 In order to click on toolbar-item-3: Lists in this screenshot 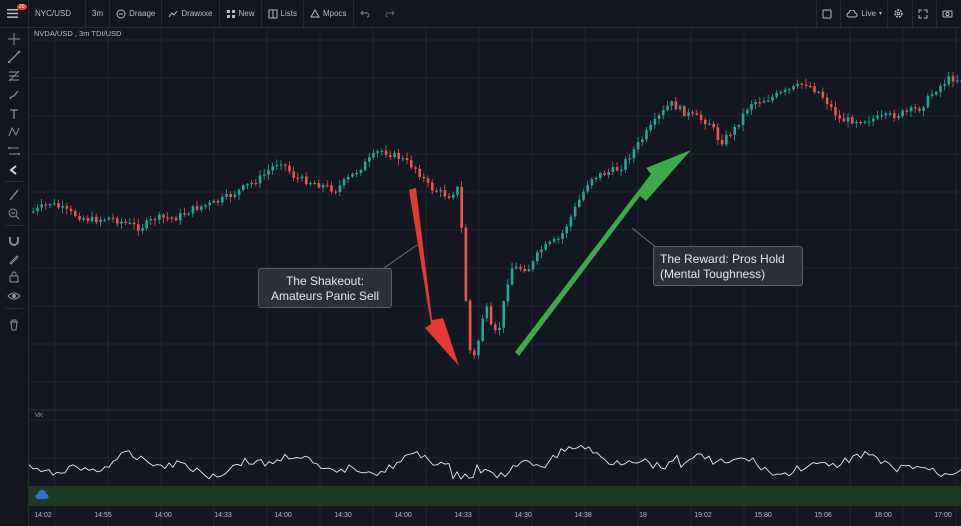, I will do `click(283, 13)`.